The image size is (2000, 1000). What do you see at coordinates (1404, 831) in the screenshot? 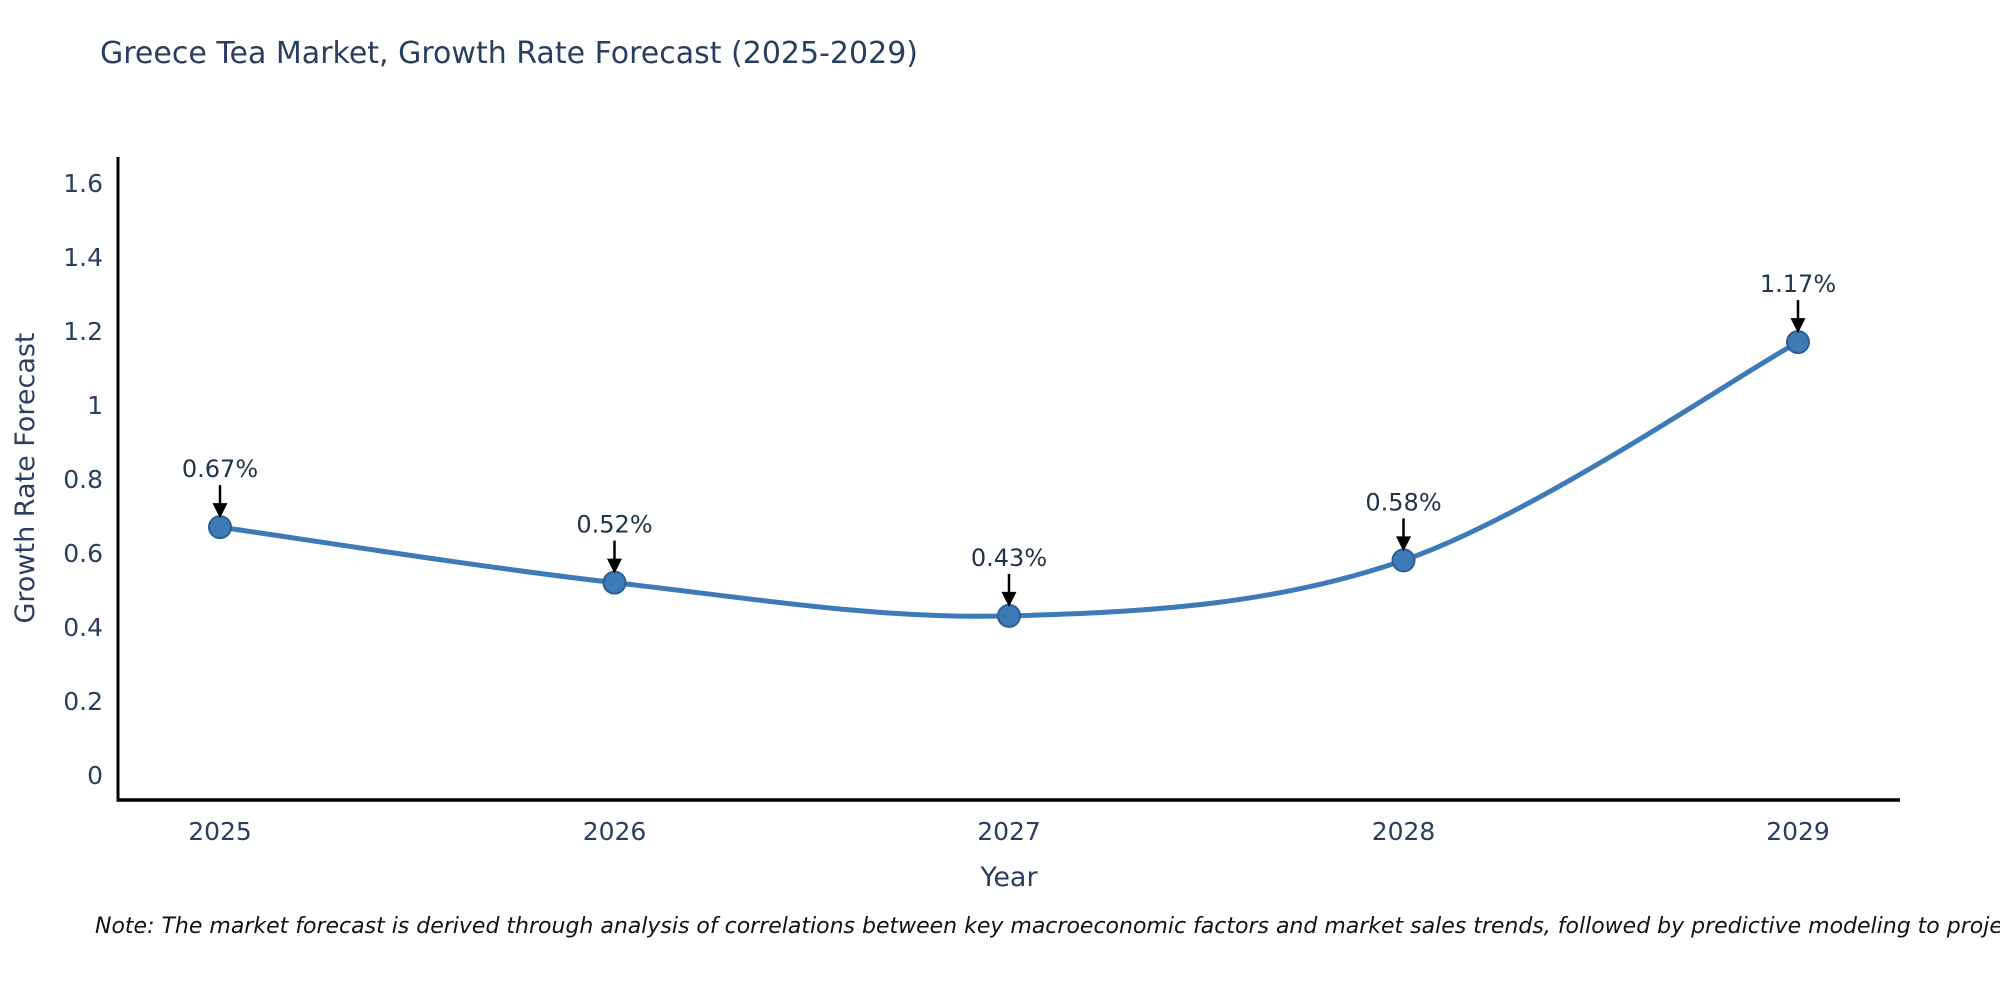
I see `x-tick-label: 2028` at bounding box center [1404, 831].